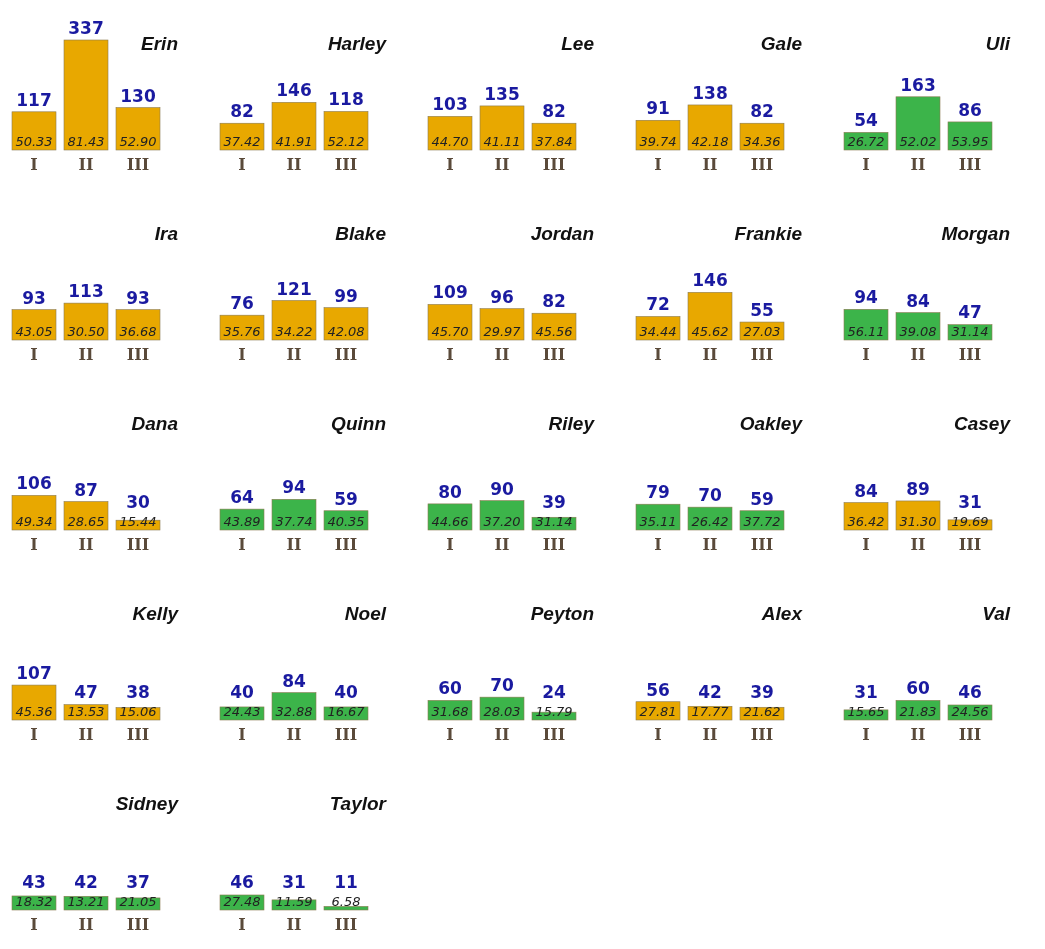 The height and width of the screenshot is (949, 1045). Describe the element at coordinates (294, 882) in the screenshot. I see `data-label: 31` at that location.